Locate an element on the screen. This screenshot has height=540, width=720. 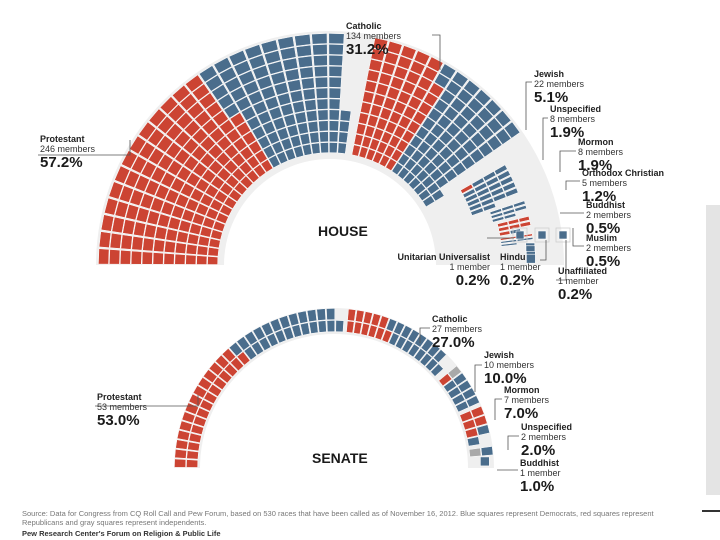
senate-label-count-buddhist: 1 member is located at coordinates (540, 473).